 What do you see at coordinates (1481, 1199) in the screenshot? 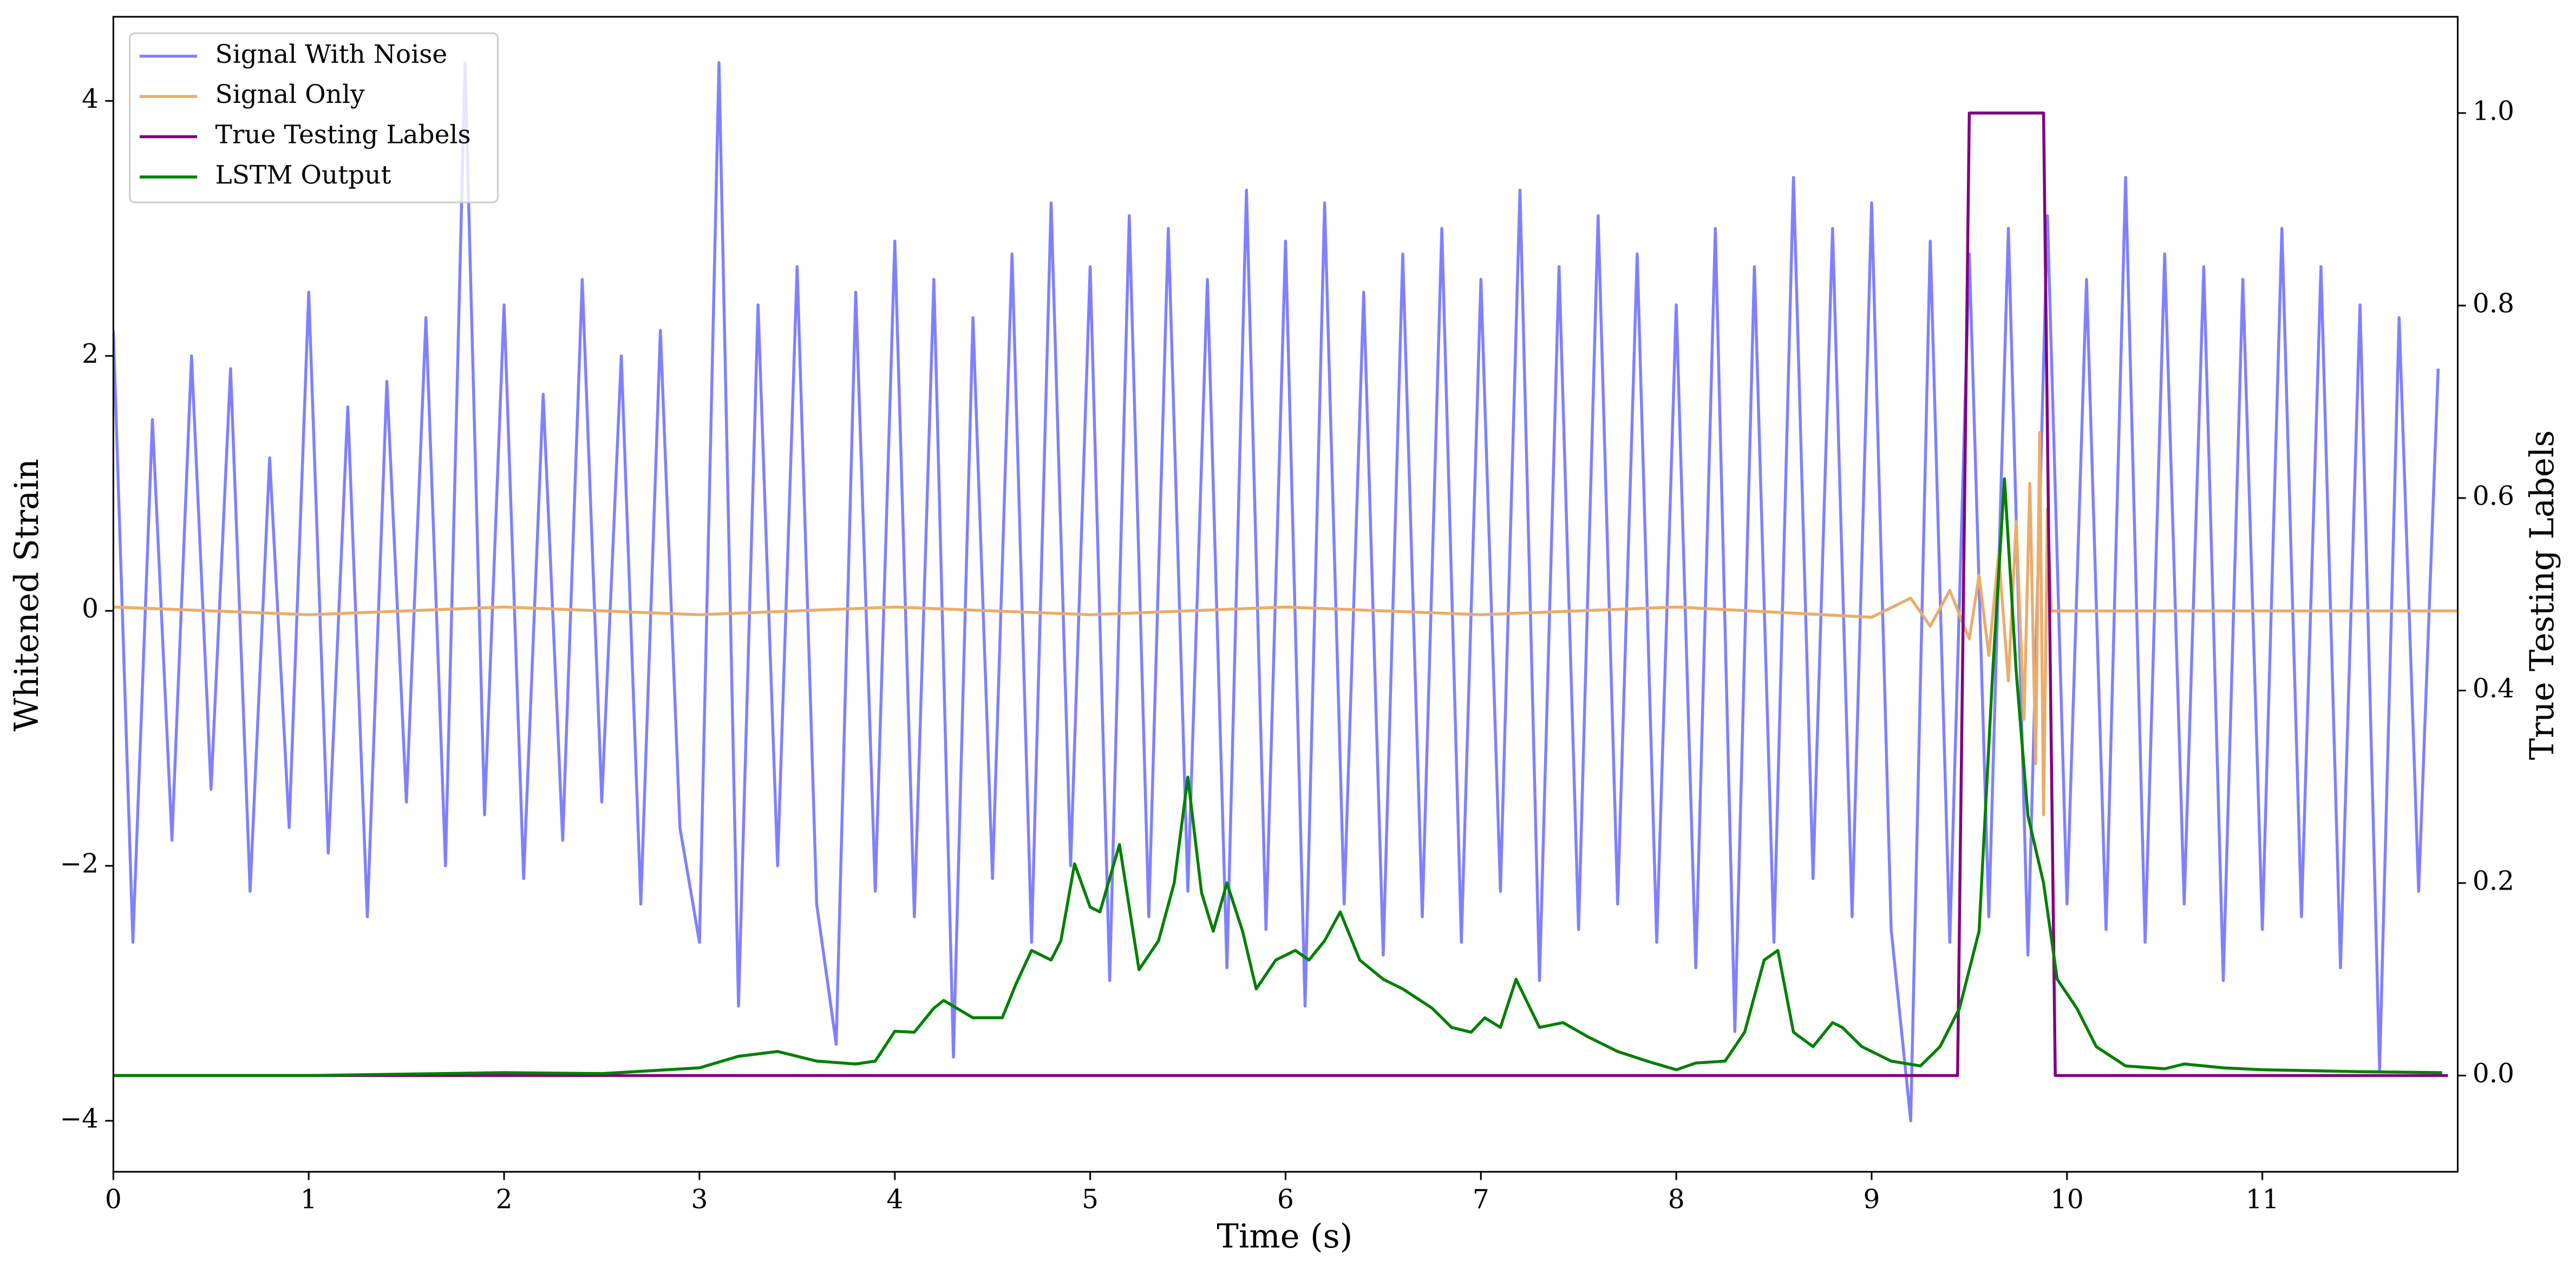
I see `x-tick-label: 7` at bounding box center [1481, 1199].